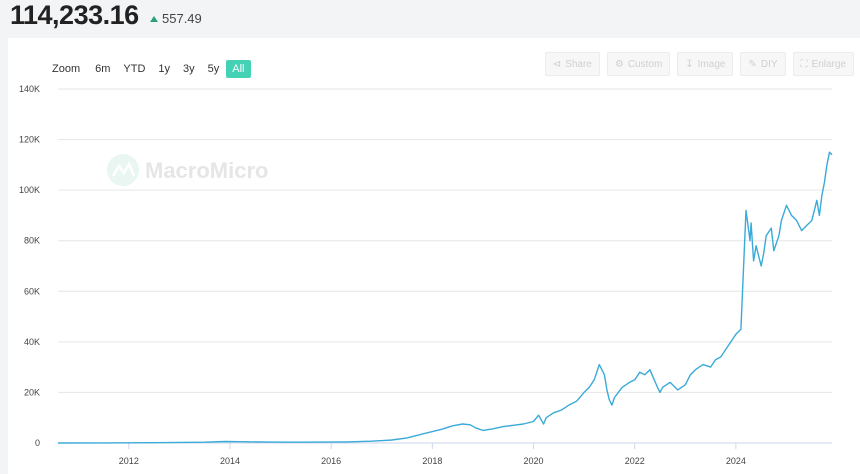 The width and height of the screenshot is (860, 474). What do you see at coordinates (557, 64) in the screenshot?
I see `share-icon: ⊲` at bounding box center [557, 64].